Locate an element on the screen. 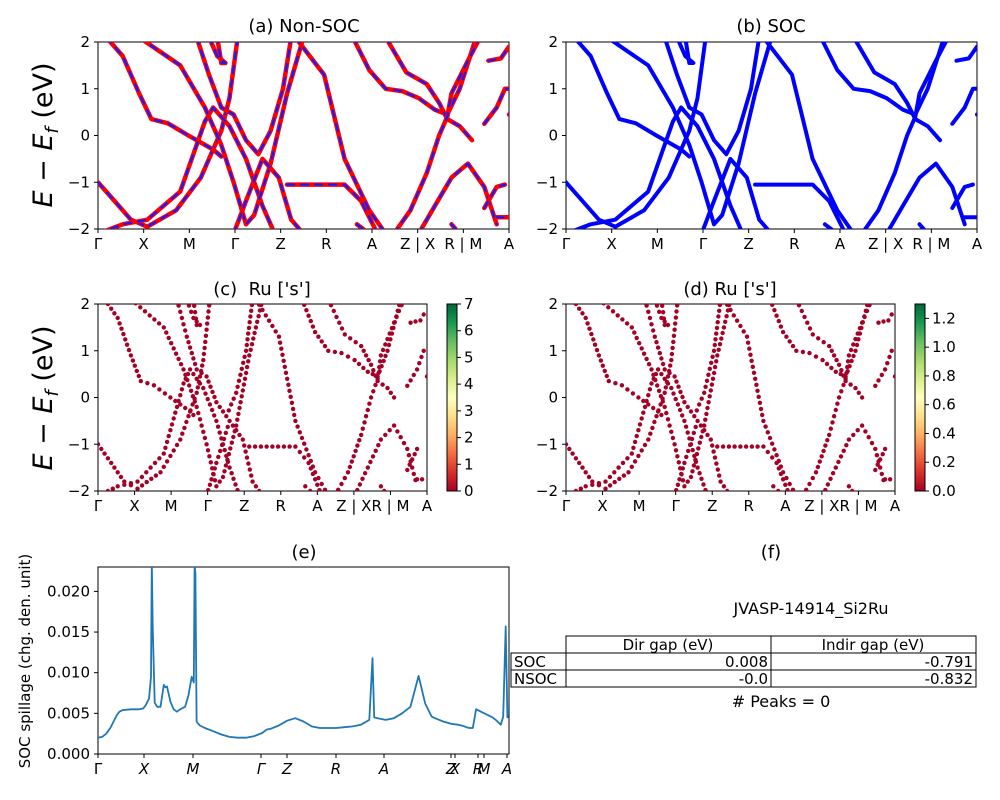 This screenshot has width=1000, height=800. panel-e-xtick-label: Z is located at coordinates (287, 769).